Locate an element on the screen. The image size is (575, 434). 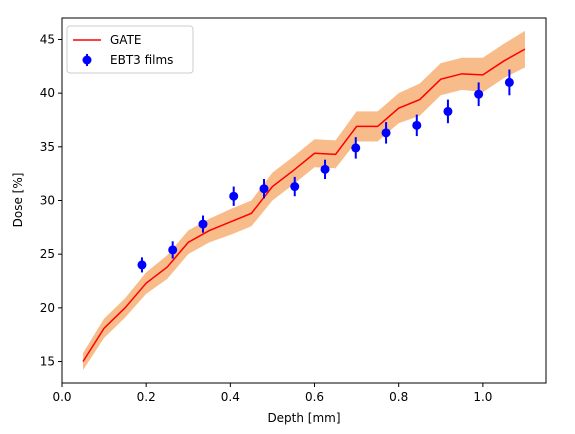
legend-box is located at coordinates (130, 49).